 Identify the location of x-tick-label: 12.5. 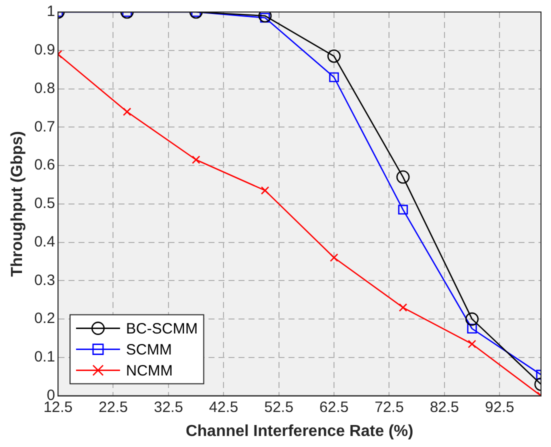
(58, 407).